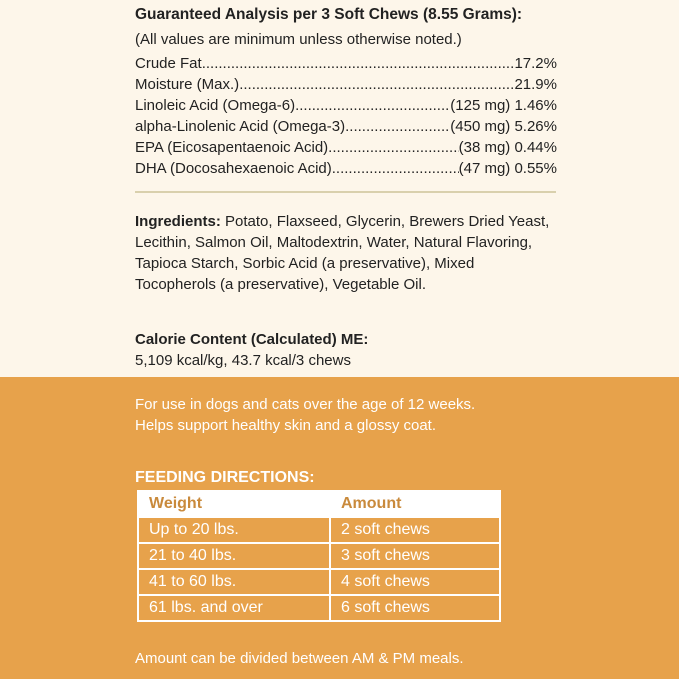 The image size is (679, 679). Describe the element at coordinates (252, 339) in the screenshot. I see `calorie-label: Calorie Content (Calculated) ME:` at that location.